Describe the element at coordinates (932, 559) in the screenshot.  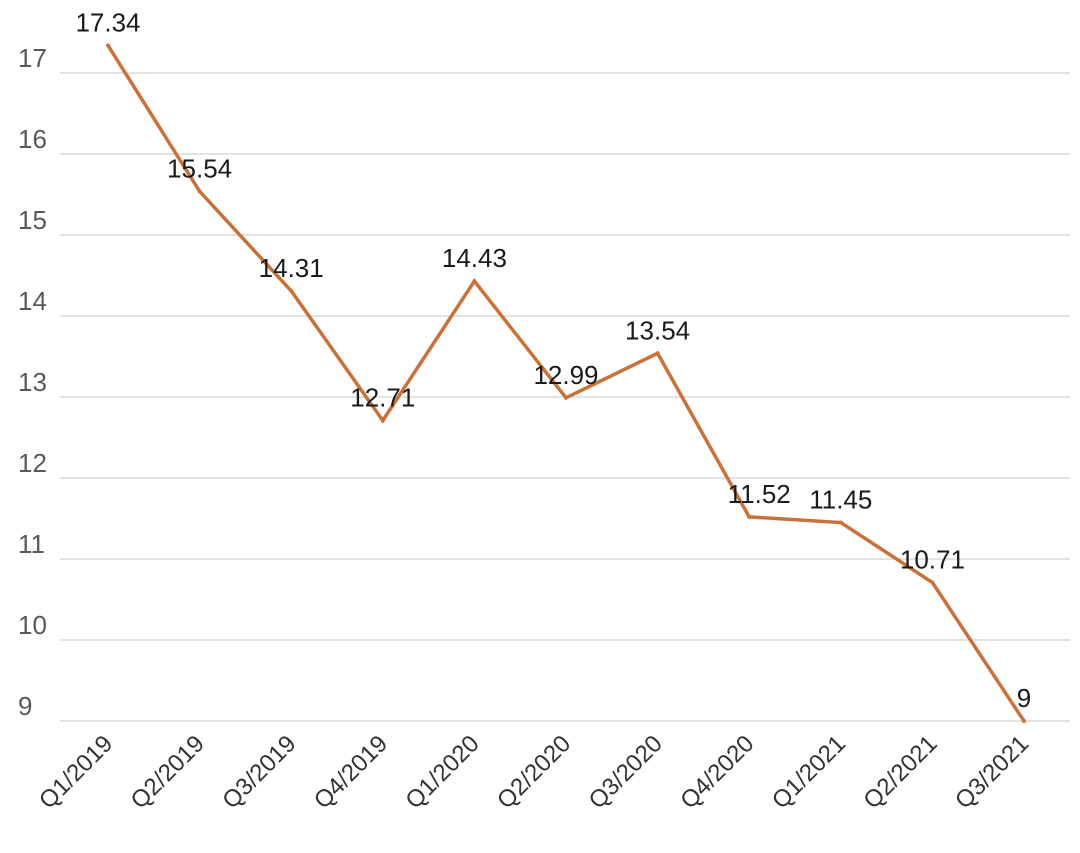
I see `data-label: 10.71` at that location.